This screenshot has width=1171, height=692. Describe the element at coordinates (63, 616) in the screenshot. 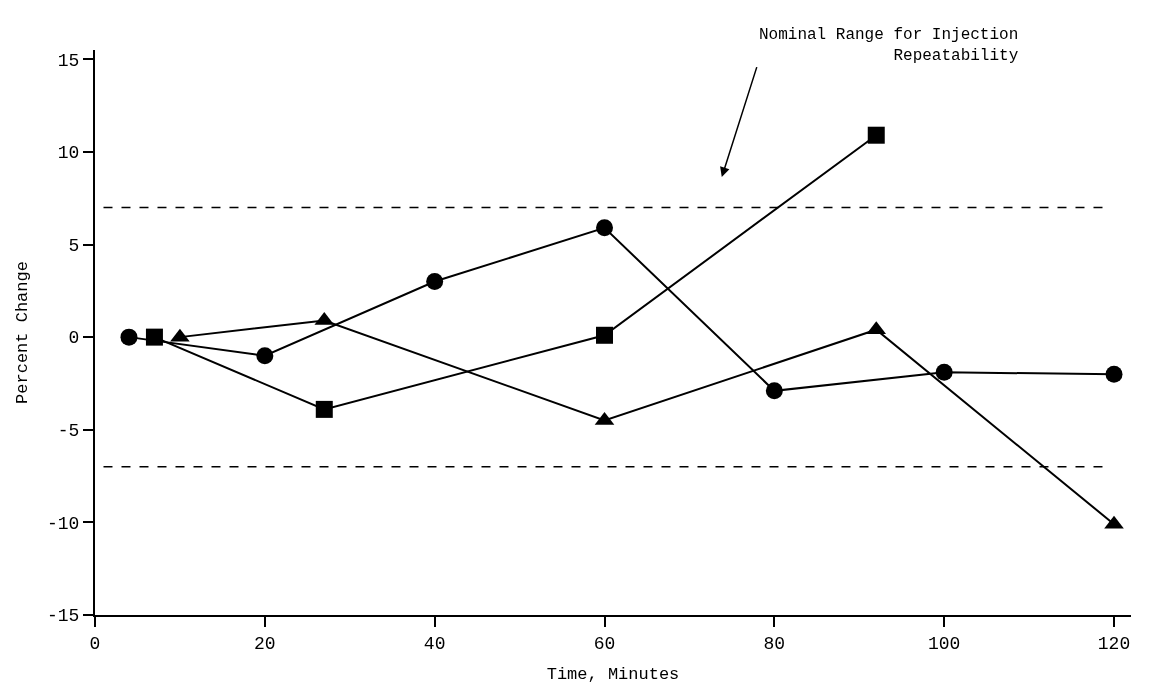

I see `y-tick-label: -15` at that location.